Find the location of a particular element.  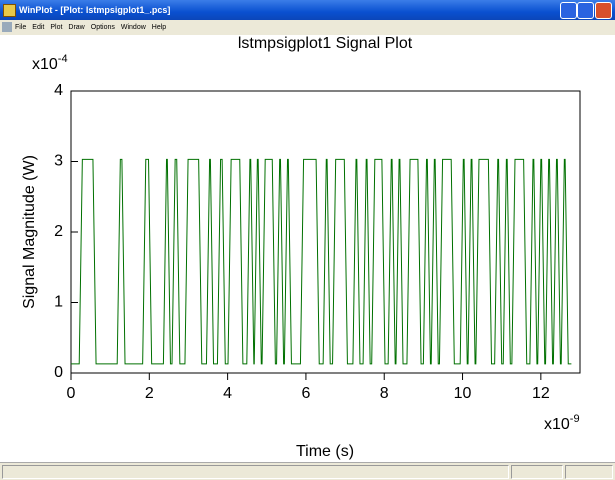

x-axis-label: Time (s) is located at coordinates (325, 451).